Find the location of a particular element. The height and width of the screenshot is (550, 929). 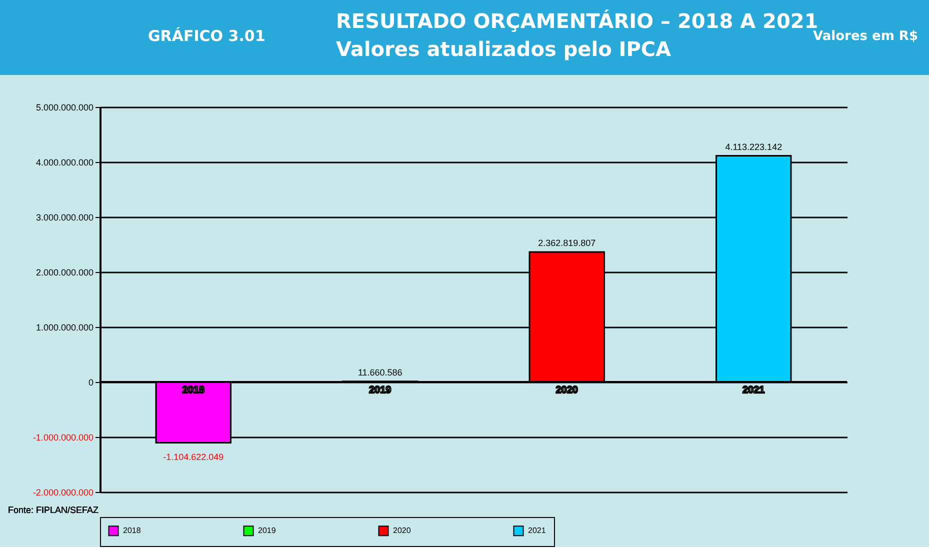

legend-label: 2019 is located at coordinates (267, 530).